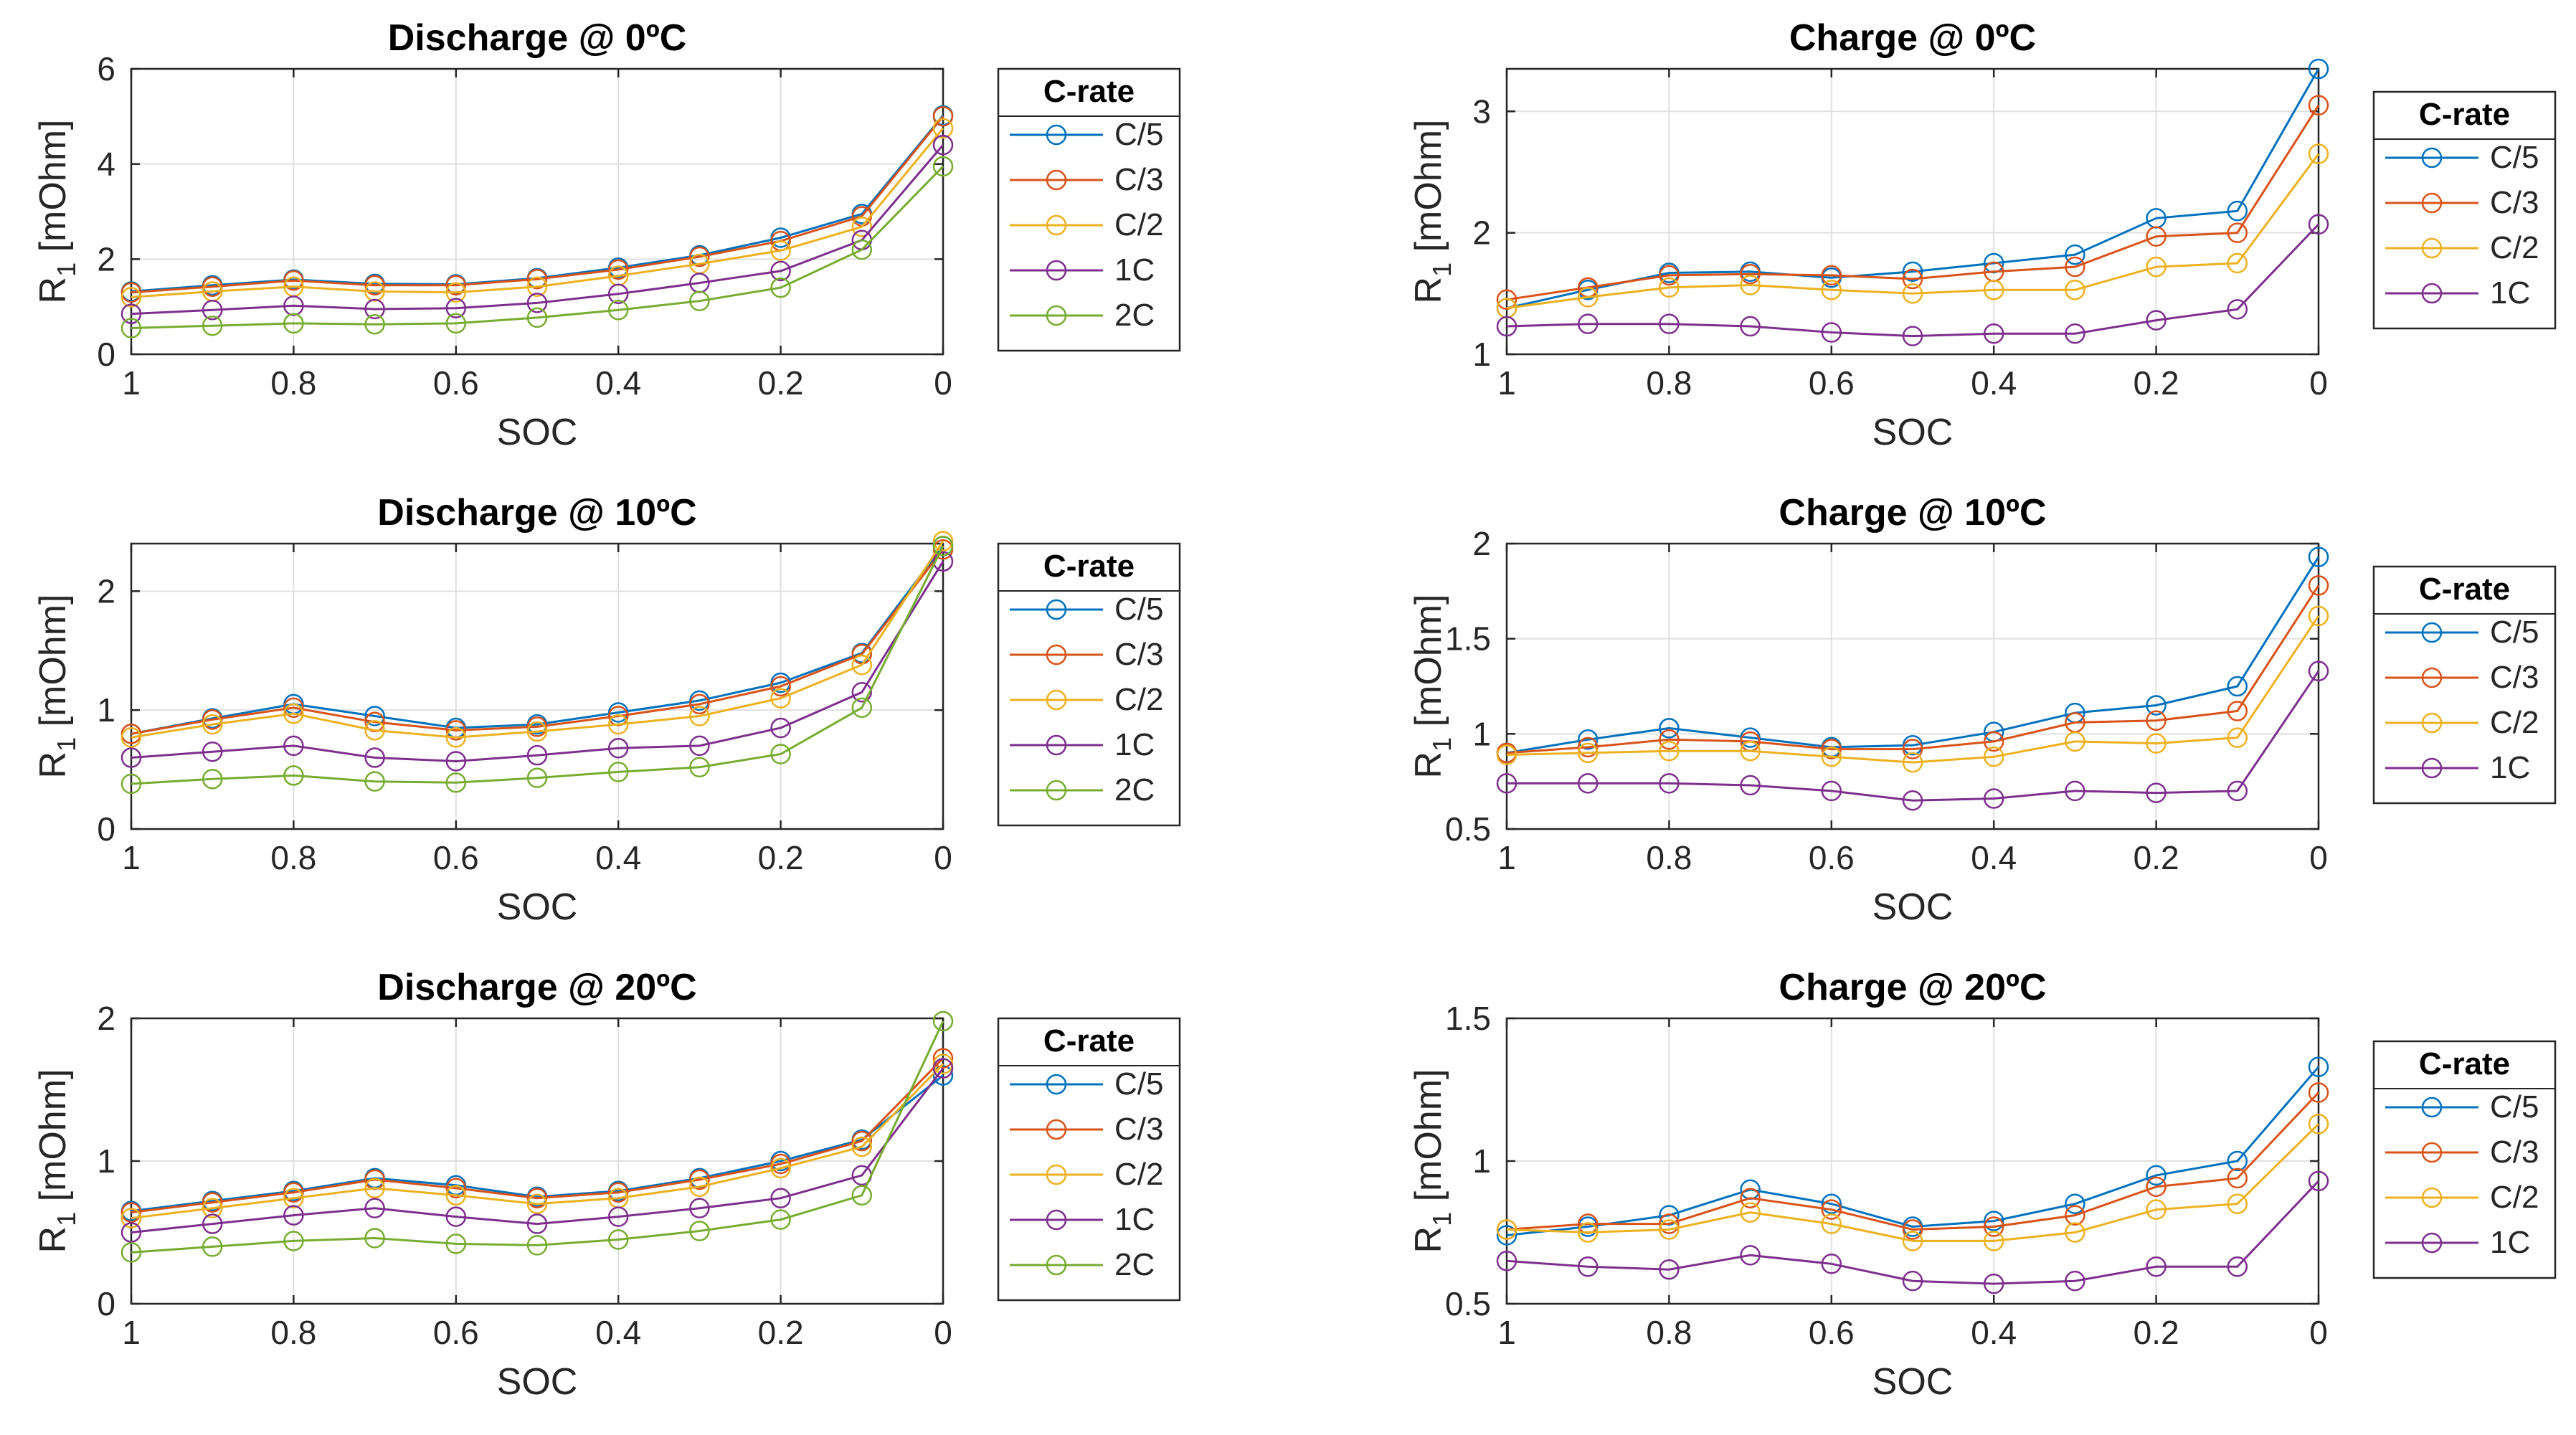 The width and height of the screenshot is (2576, 1435). I want to click on chart-title: Charge @ 10ºC, so click(1912, 513).